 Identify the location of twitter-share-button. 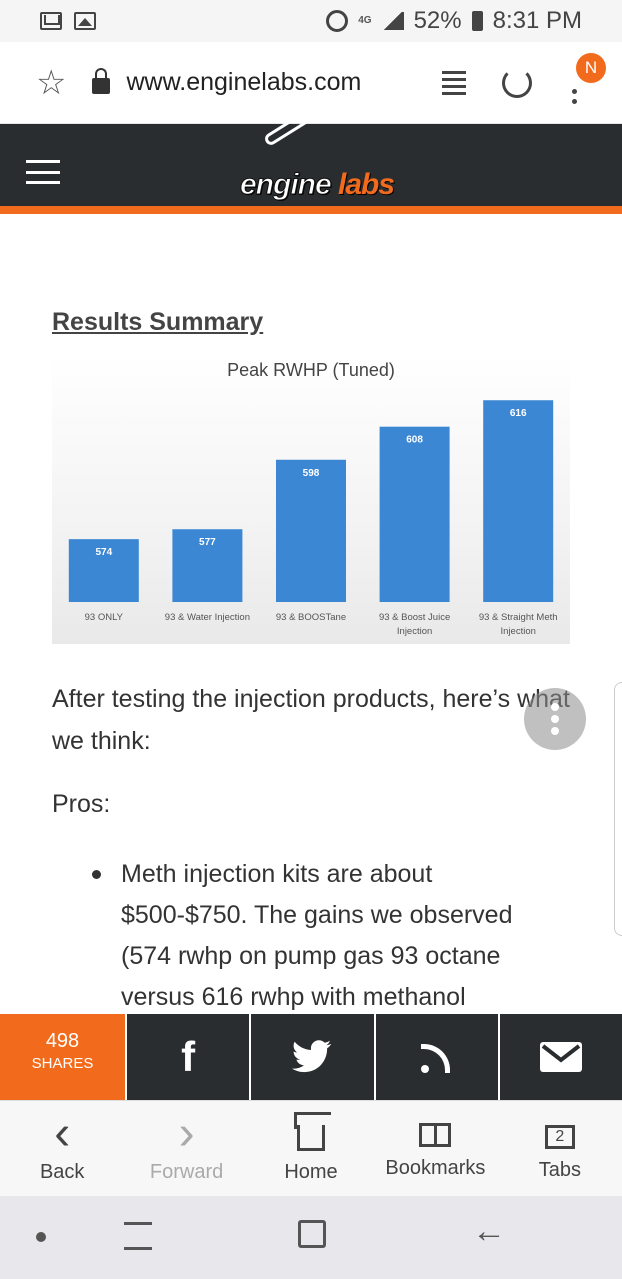
(311, 1057).